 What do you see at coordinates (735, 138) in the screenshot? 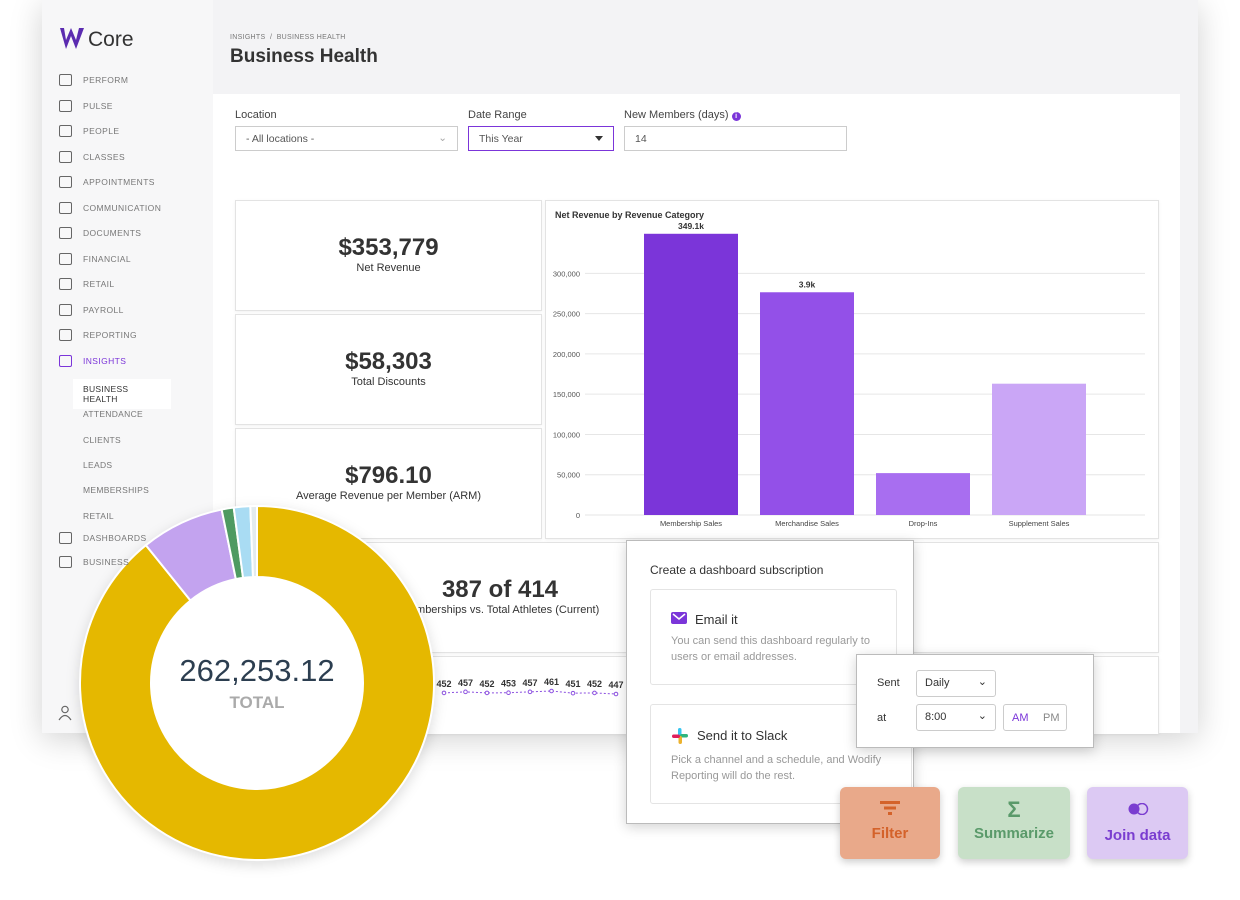
I see `days-input: 14` at bounding box center [735, 138].